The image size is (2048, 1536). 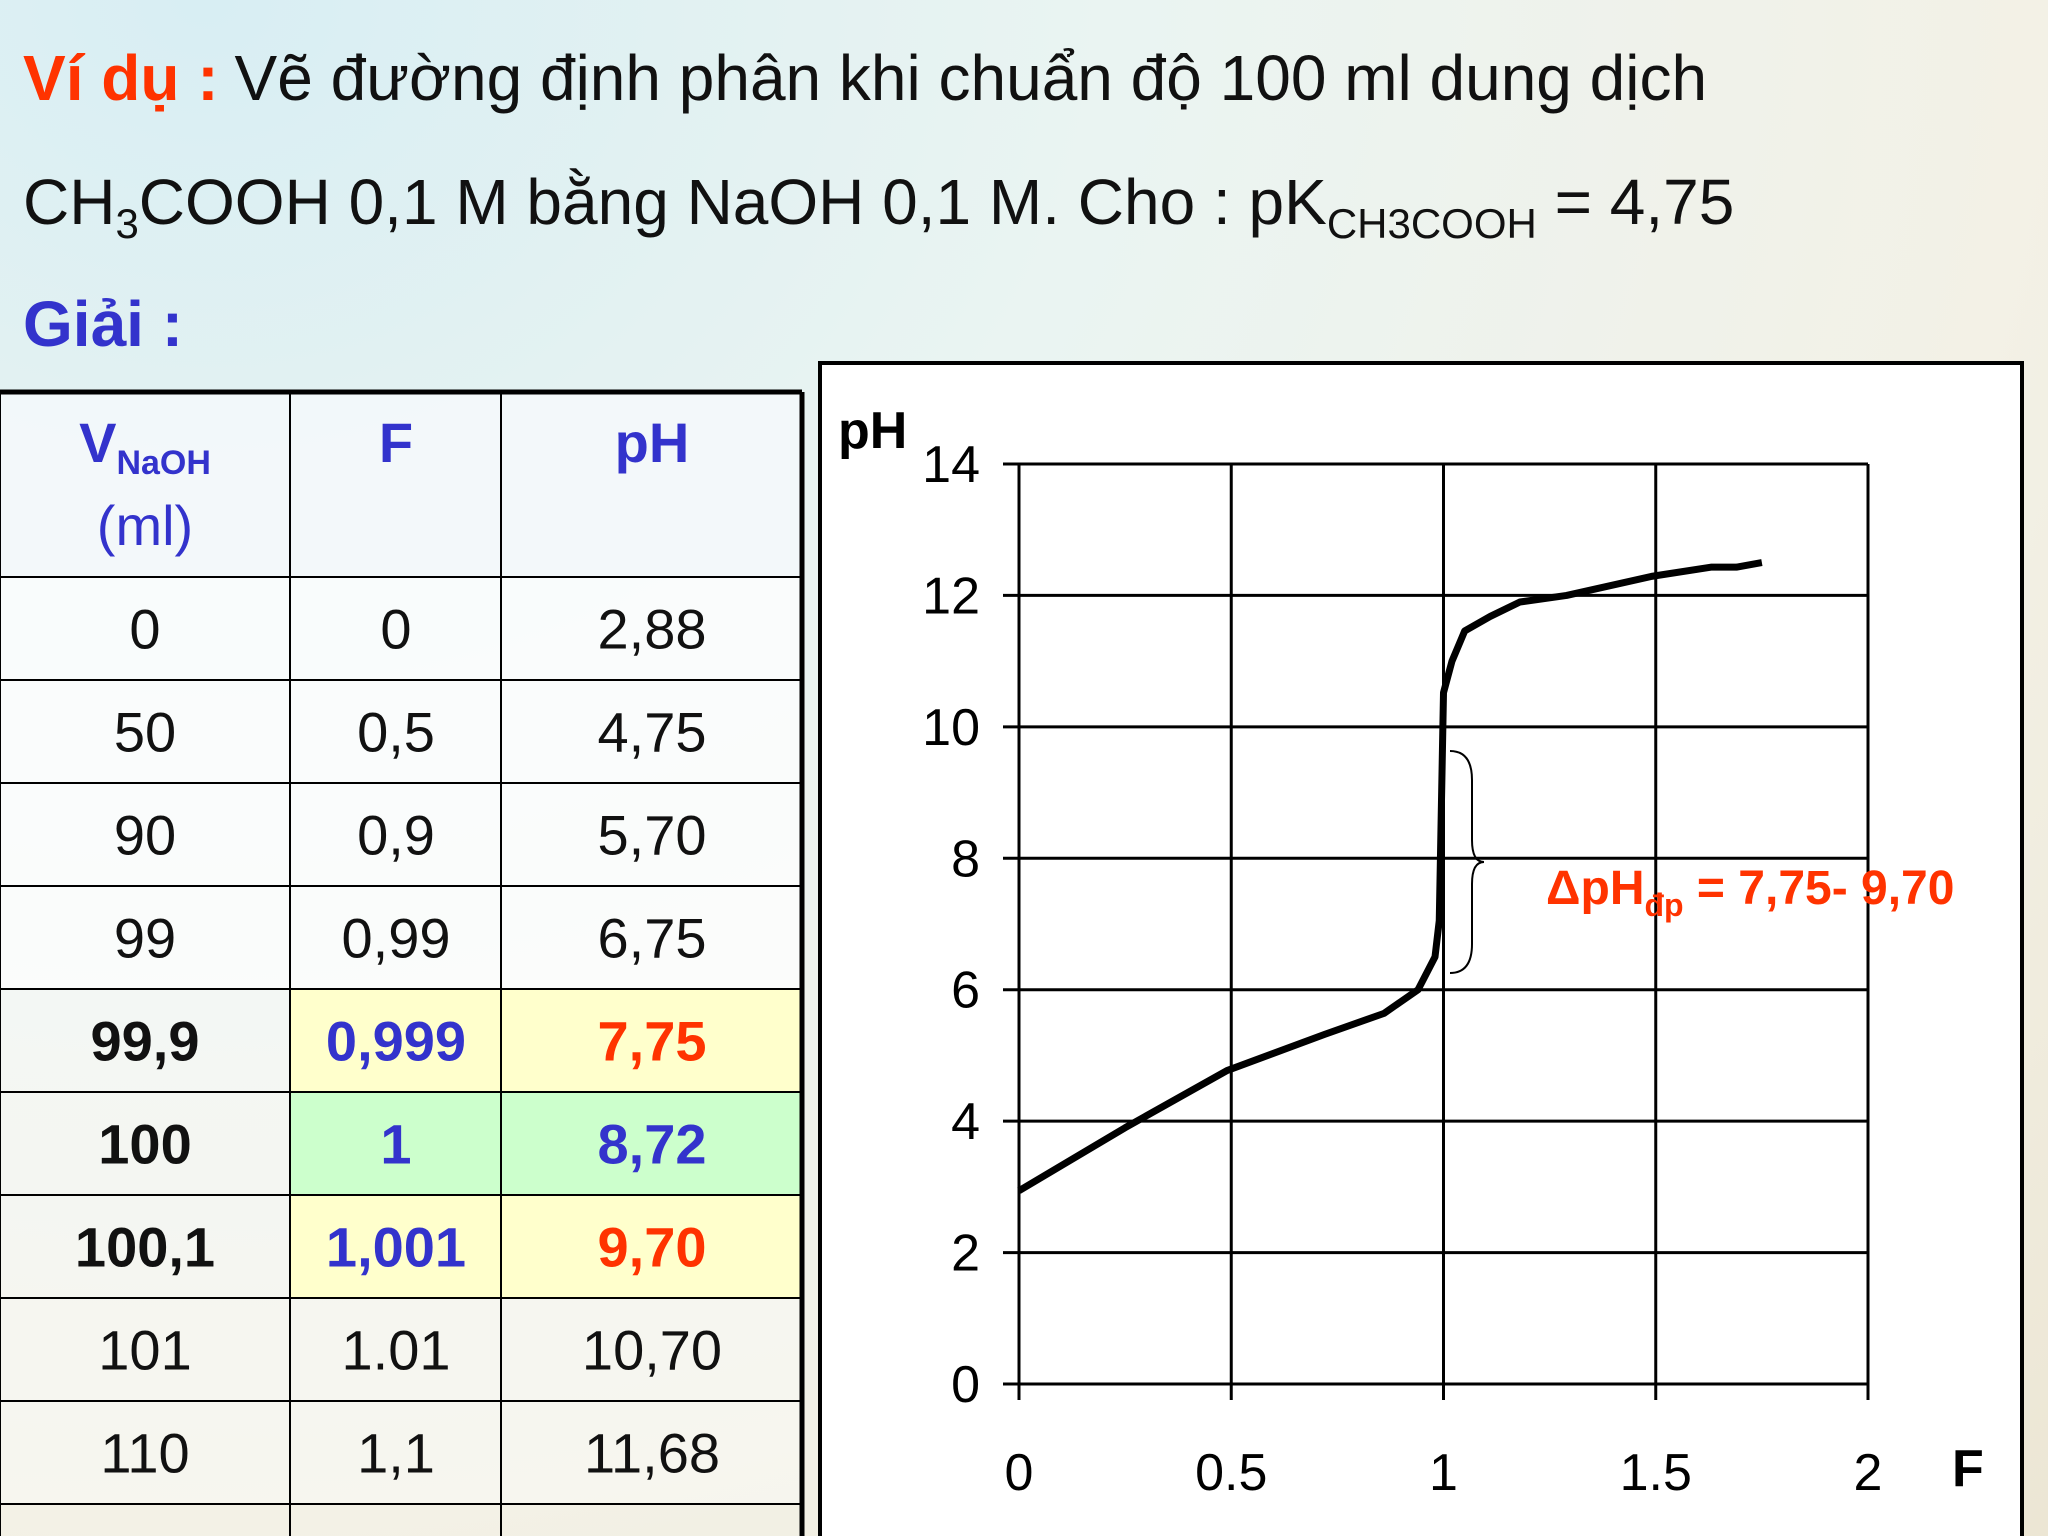 What do you see at coordinates (144, 1453) in the screenshot?
I see `table-cell: 110` at bounding box center [144, 1453].